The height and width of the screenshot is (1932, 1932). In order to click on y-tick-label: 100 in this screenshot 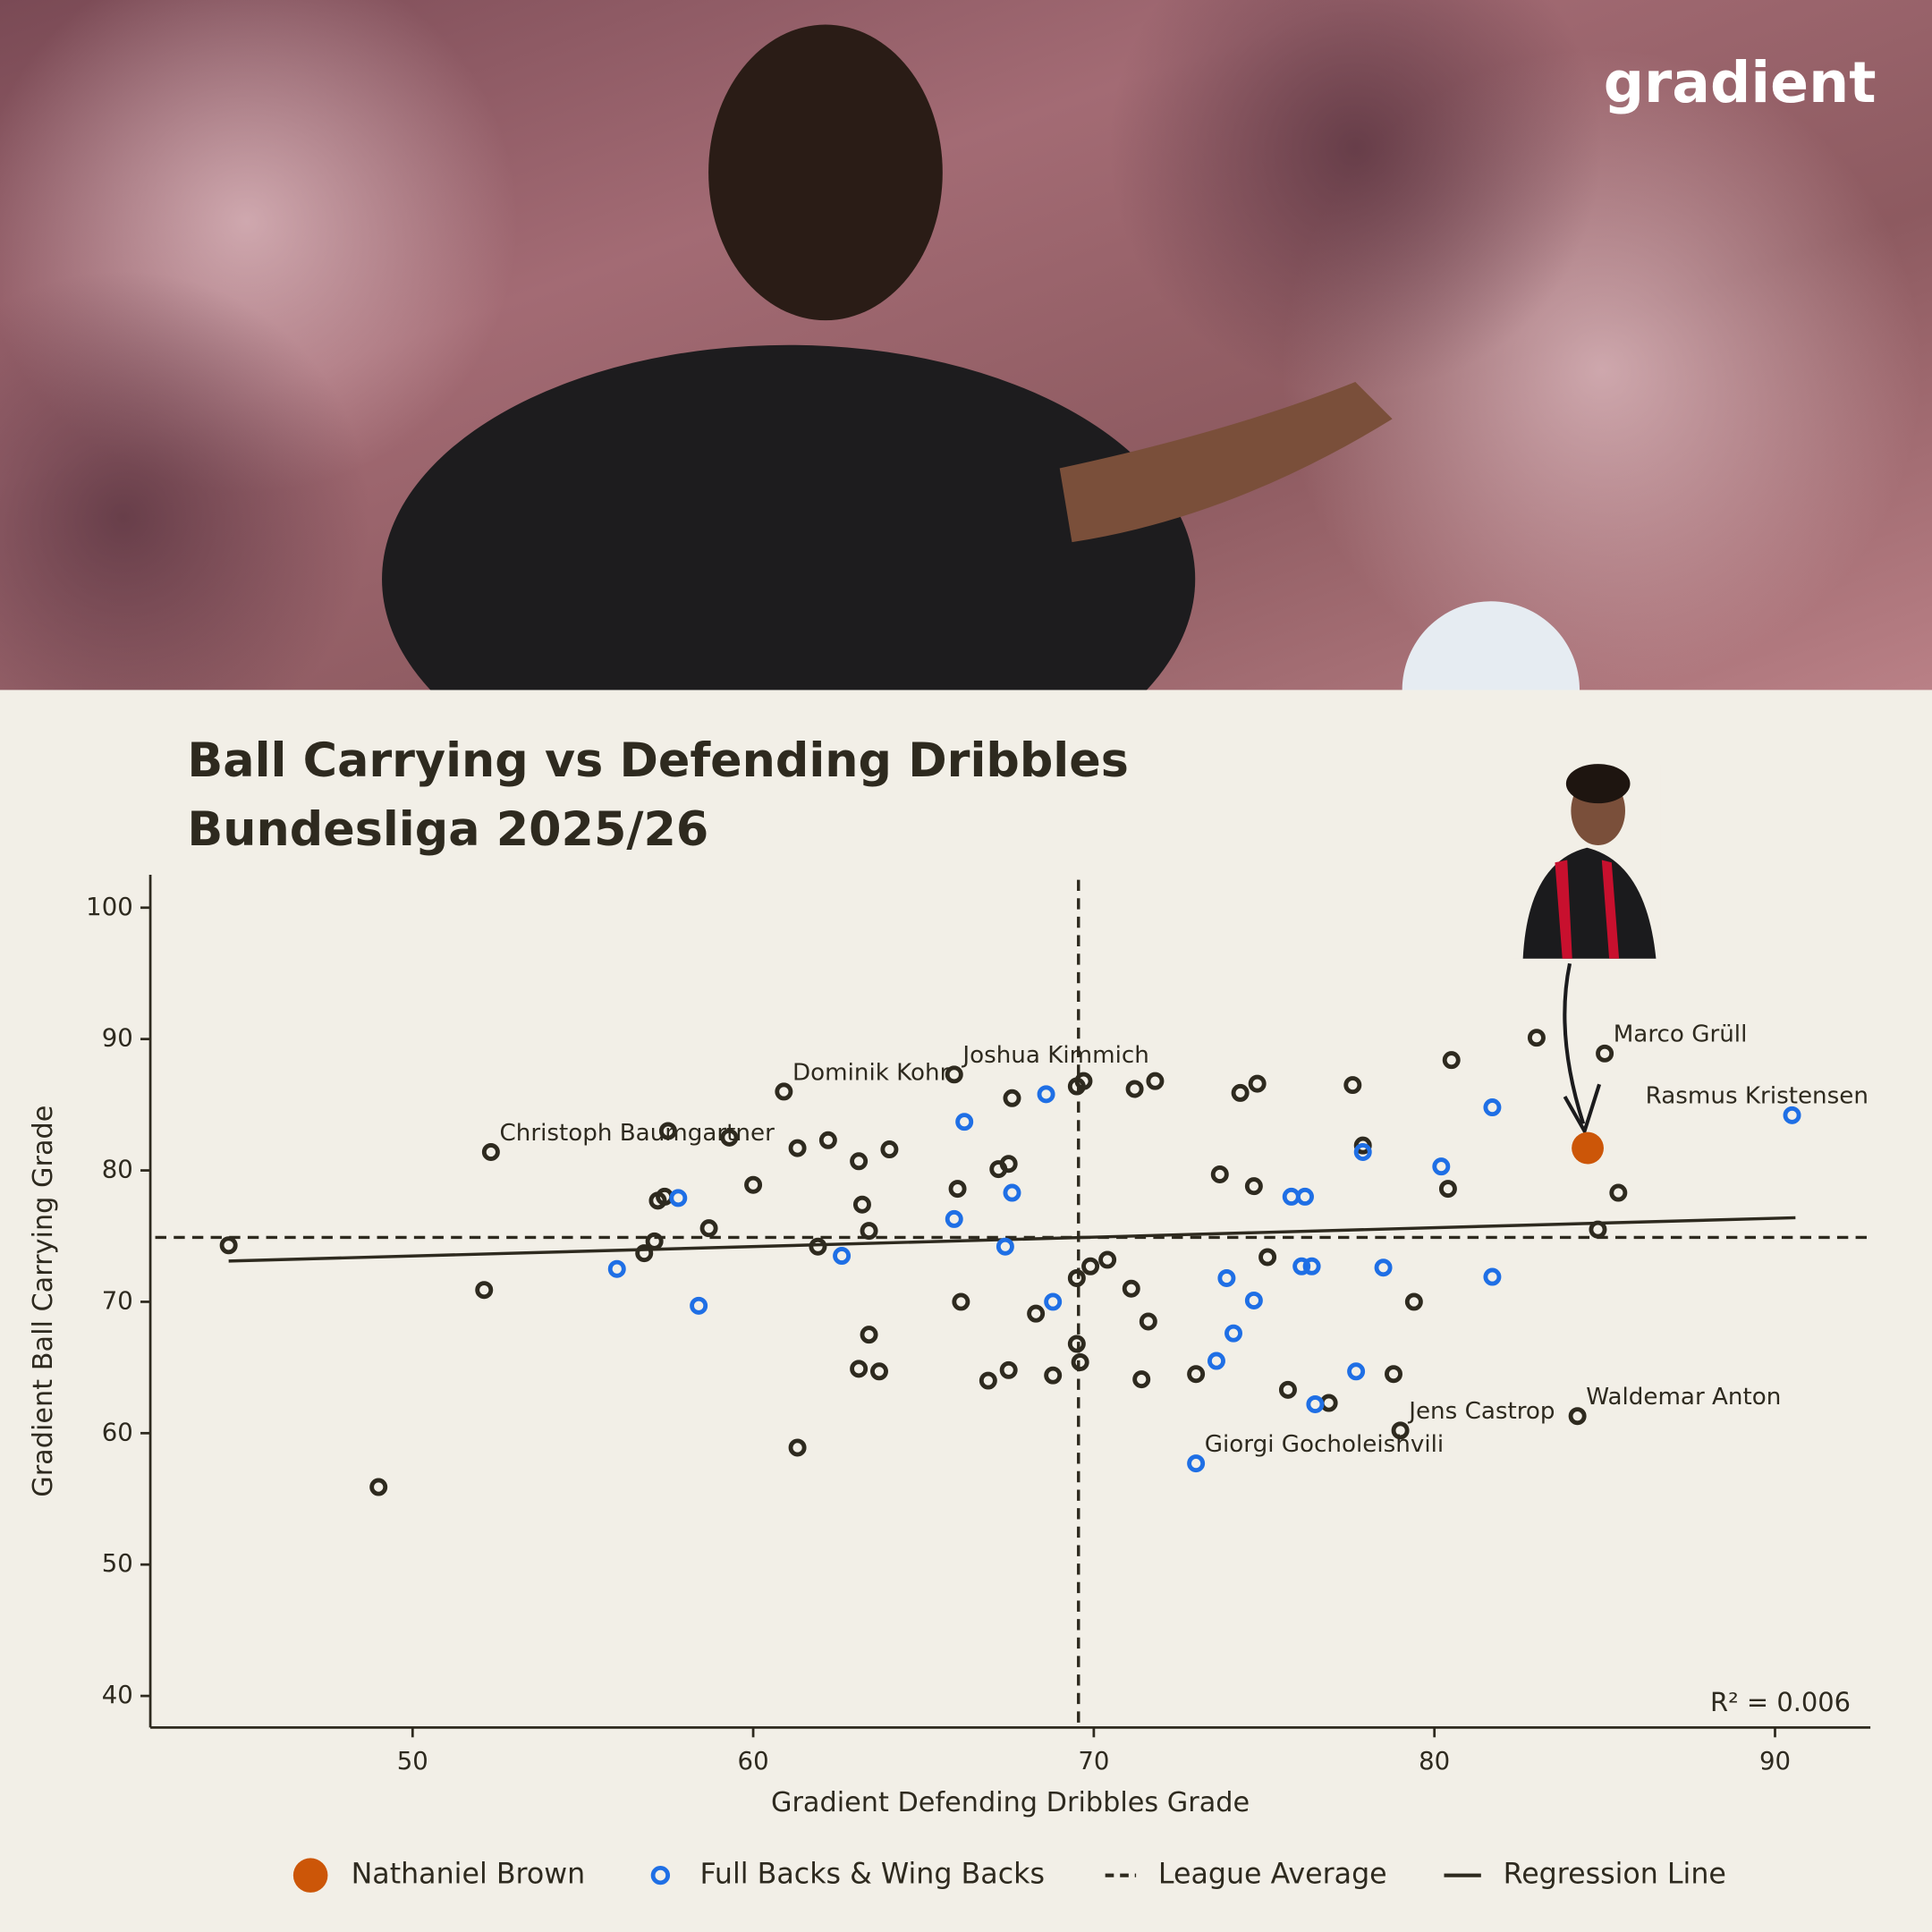, I will do `click(109, 907)`.